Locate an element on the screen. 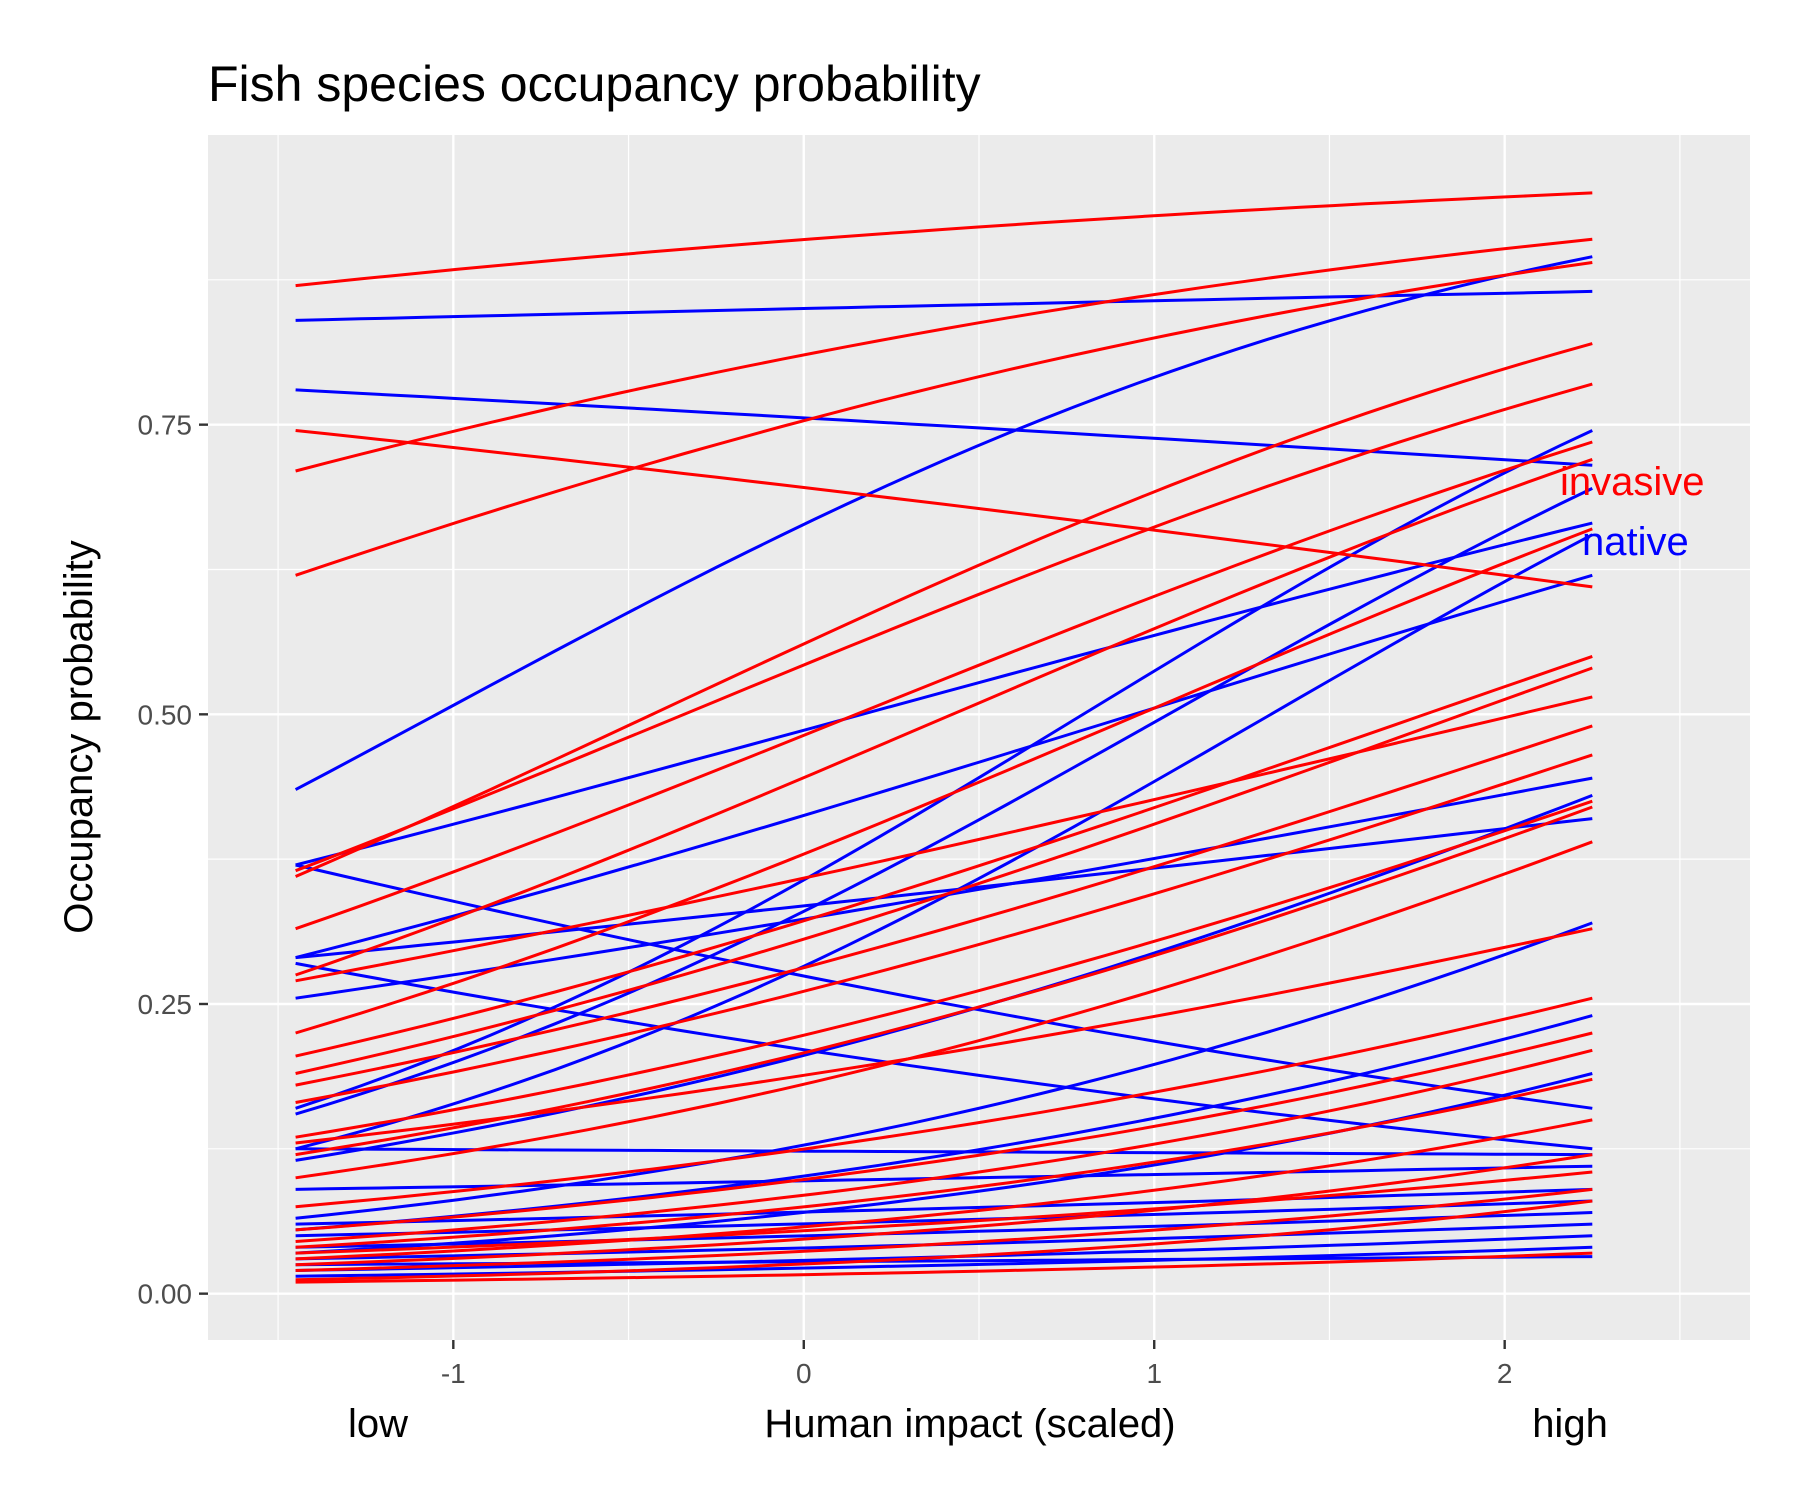 Image resolution: width=1800 pixels, height=1500 pixels. annotation-invasive: invasive is located at coordinates (1632, 482).